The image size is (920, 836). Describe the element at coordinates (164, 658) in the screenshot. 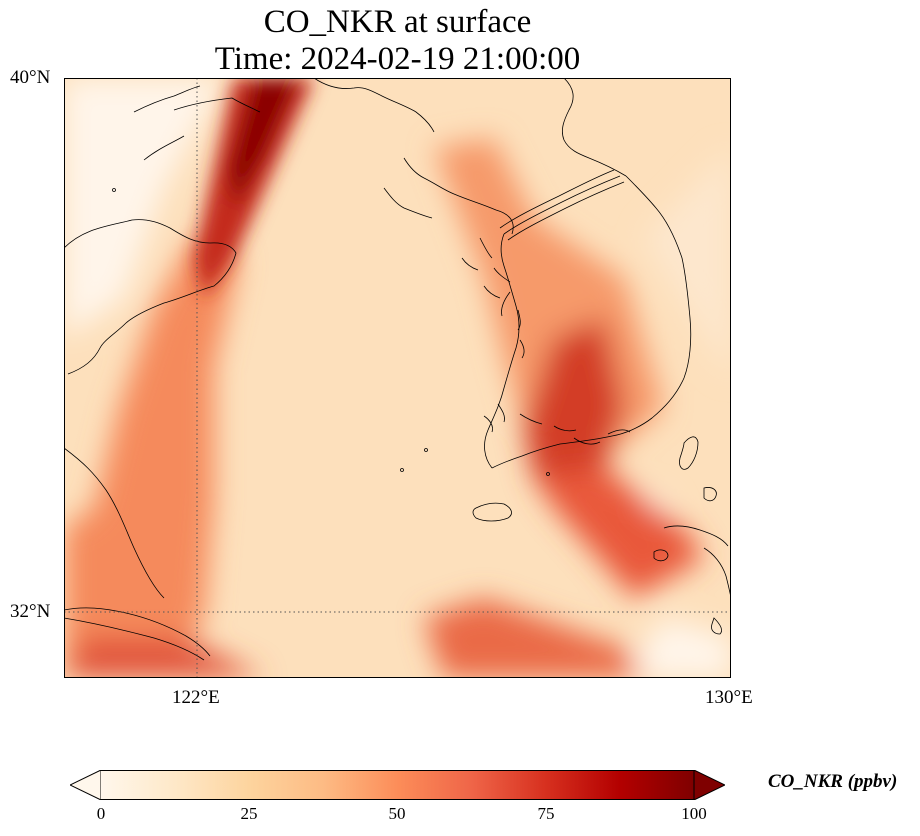

I see `southern-band` at that location.